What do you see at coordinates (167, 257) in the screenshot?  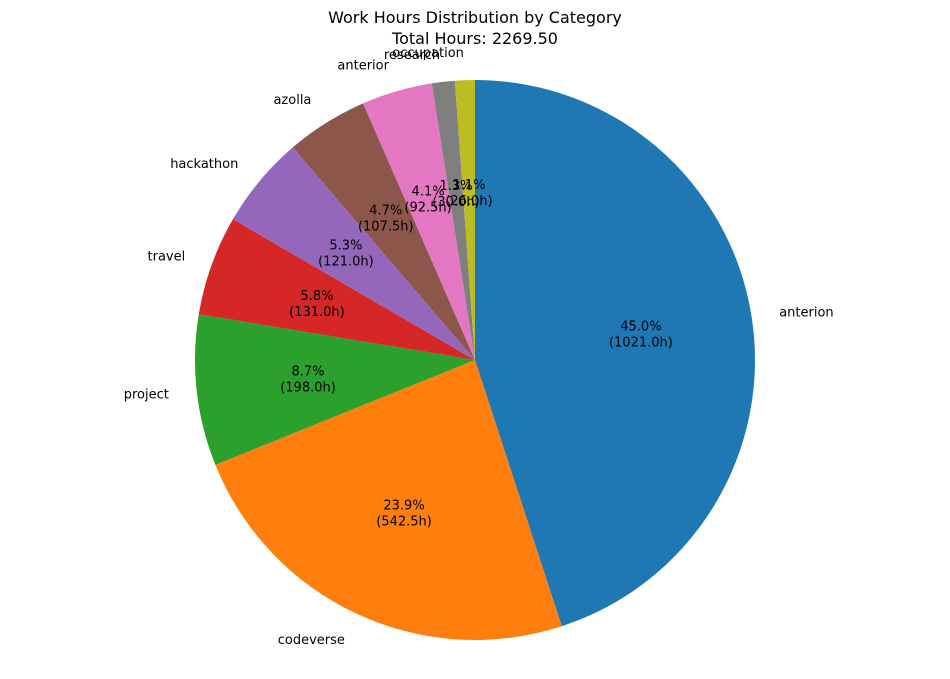 I see `slice-label-travel: travel` at bounding box center [167, 257].